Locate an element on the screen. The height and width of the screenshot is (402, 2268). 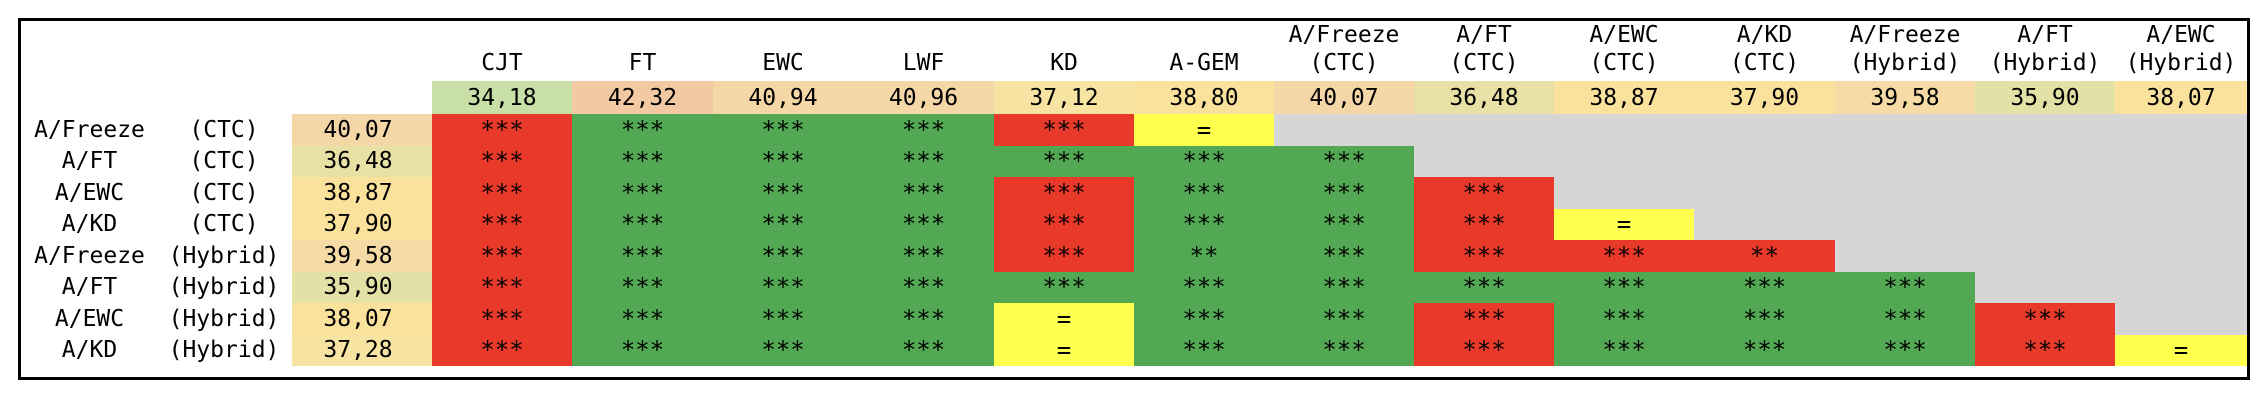
column-header: LWF is located at coordinates (923, 51).